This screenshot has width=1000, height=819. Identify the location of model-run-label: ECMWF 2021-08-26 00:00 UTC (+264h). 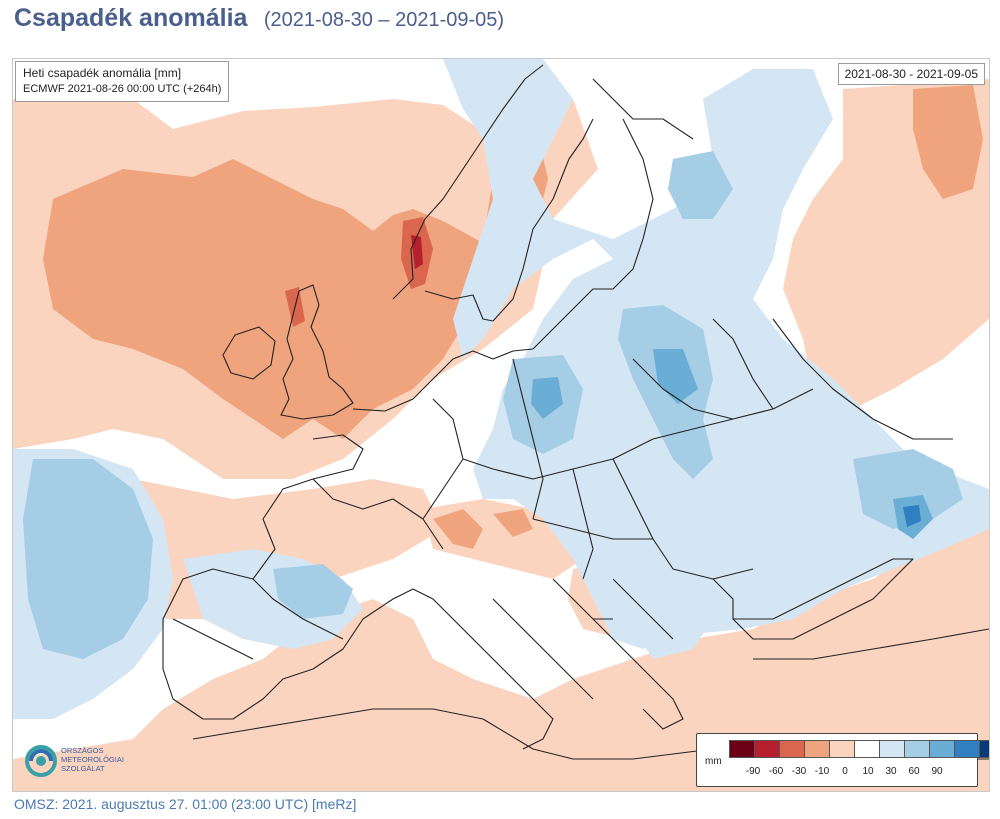
(122, 89).